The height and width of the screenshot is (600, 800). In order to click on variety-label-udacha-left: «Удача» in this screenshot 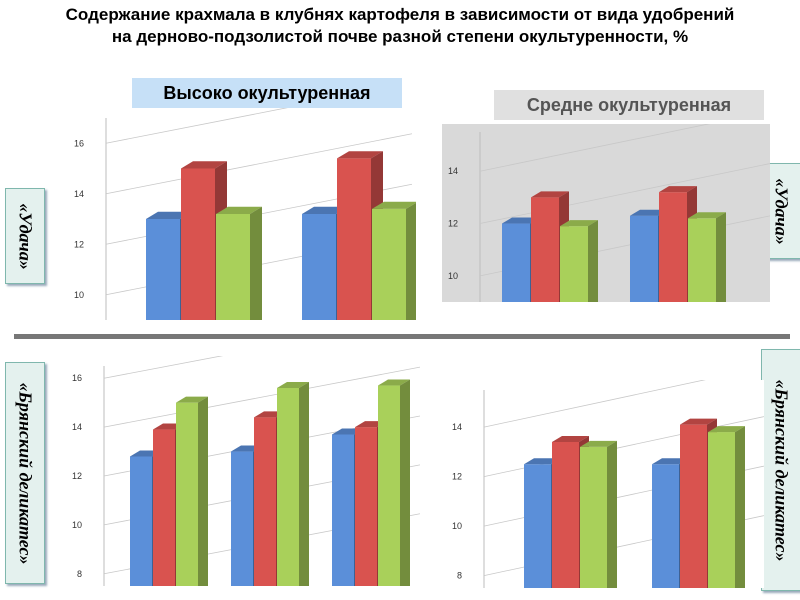, I will do `click(25, 236)`.